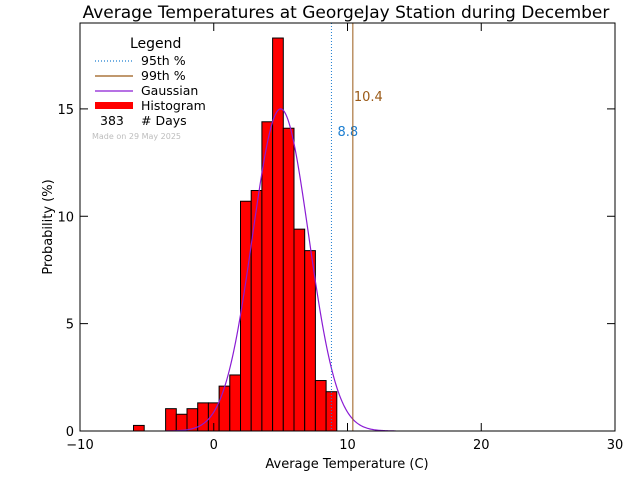 The height and width of the screenshot is (480, 640). Describe the element at coordinates (70, 325) in the screenshot. I see `y-tick-label: 5` at that location.